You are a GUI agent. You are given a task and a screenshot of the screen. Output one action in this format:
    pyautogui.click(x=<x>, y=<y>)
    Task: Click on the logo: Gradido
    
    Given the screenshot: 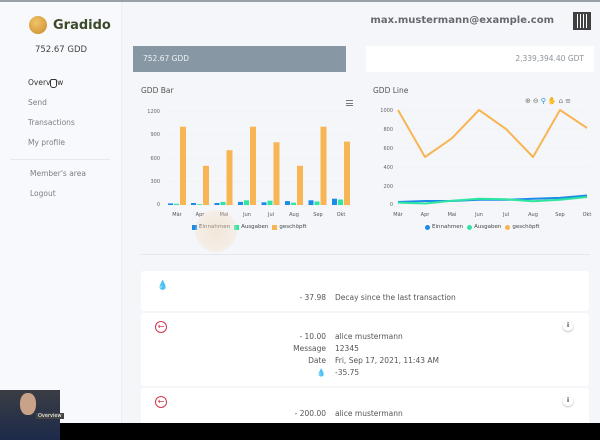 What is the action you would take?
    pyautogui.click(x=70, y=25)
    